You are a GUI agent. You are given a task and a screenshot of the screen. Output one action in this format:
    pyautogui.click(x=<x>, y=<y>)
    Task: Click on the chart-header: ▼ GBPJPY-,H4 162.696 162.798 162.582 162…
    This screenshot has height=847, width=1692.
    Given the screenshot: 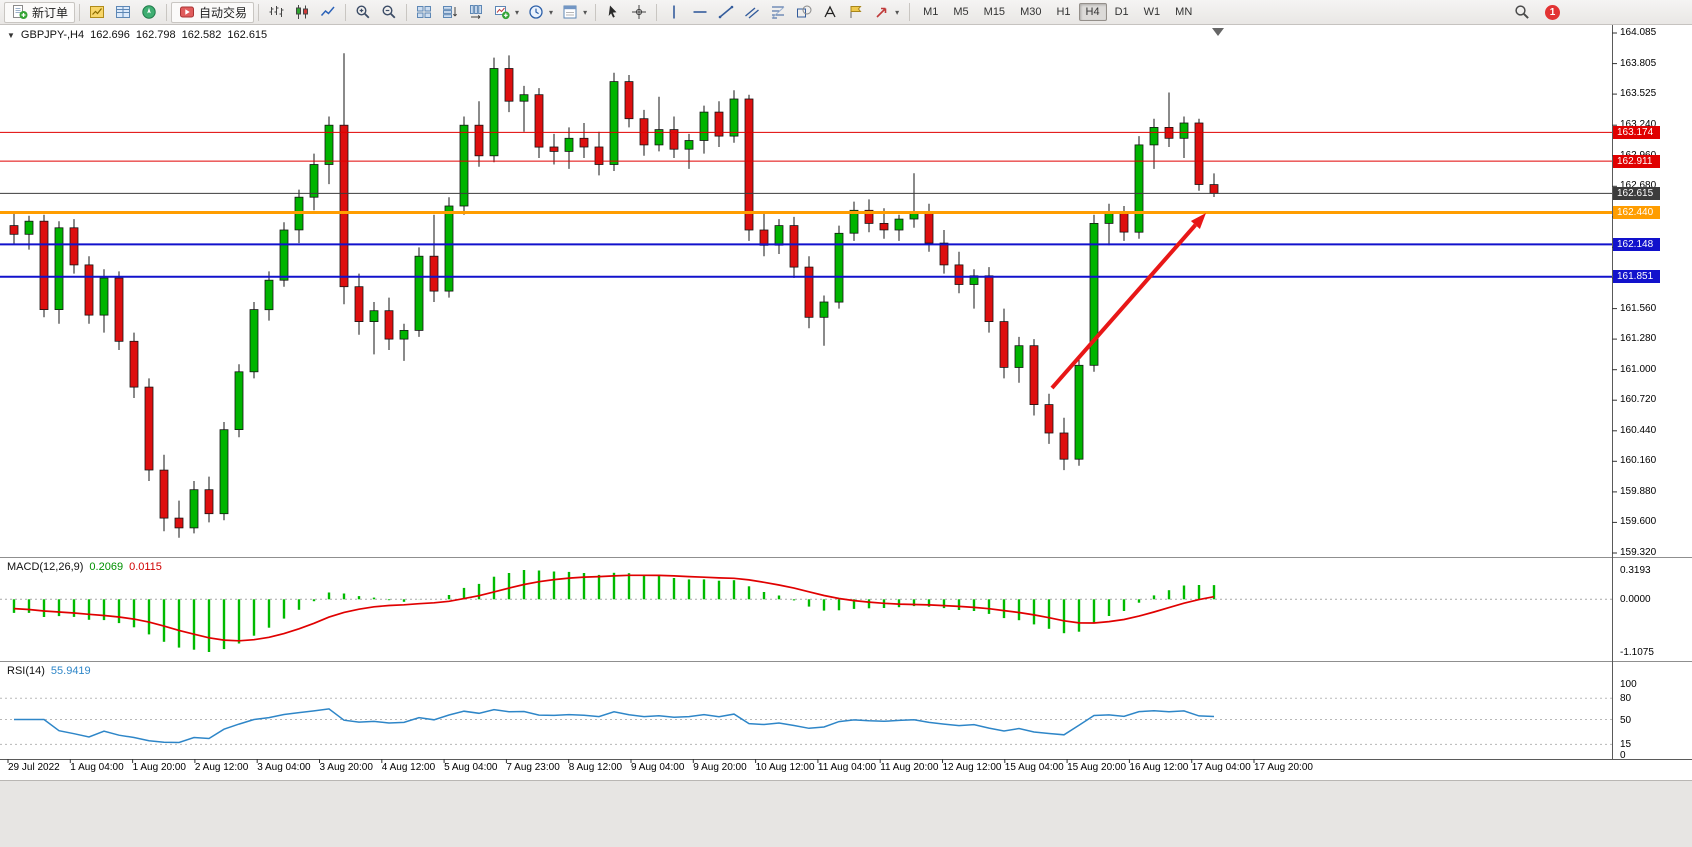 What is the action you would take?
    pyautogui.click(x=137, y=35)
    